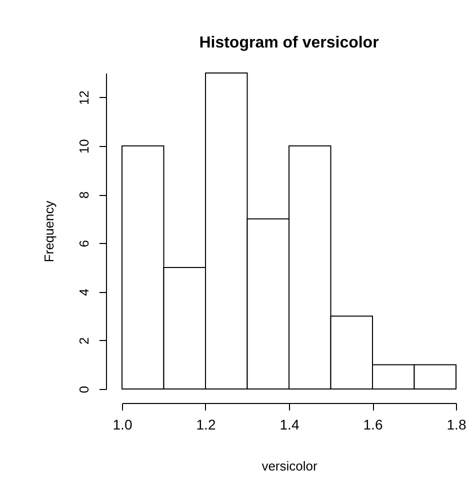  Describe the element at coordinates (84, 244) in the screenshot. I see `y-tick-label: 6` at that location.